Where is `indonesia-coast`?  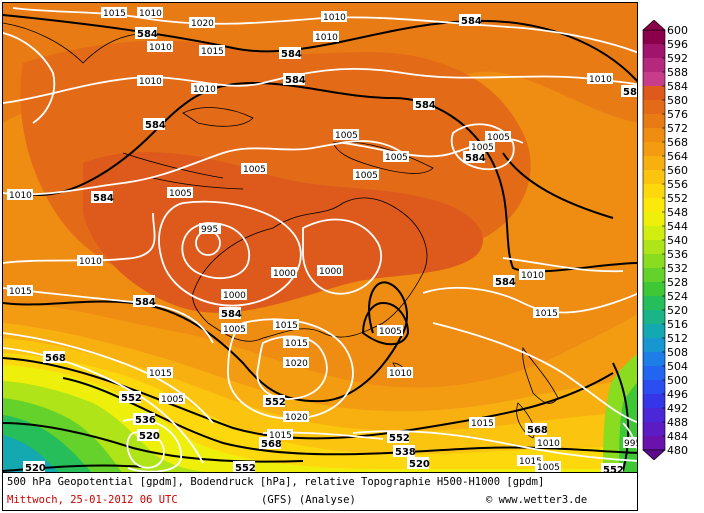 indonesia-coast is located at coordinates (183, 171).